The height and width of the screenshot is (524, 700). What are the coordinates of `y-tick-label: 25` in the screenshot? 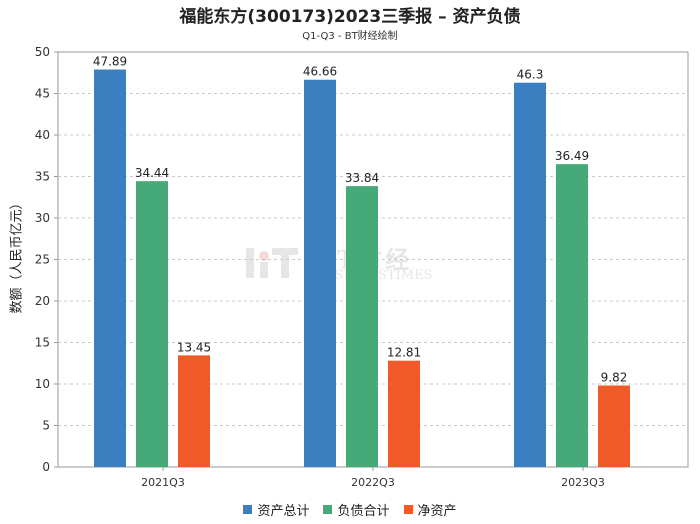 It's located at (42, 260).